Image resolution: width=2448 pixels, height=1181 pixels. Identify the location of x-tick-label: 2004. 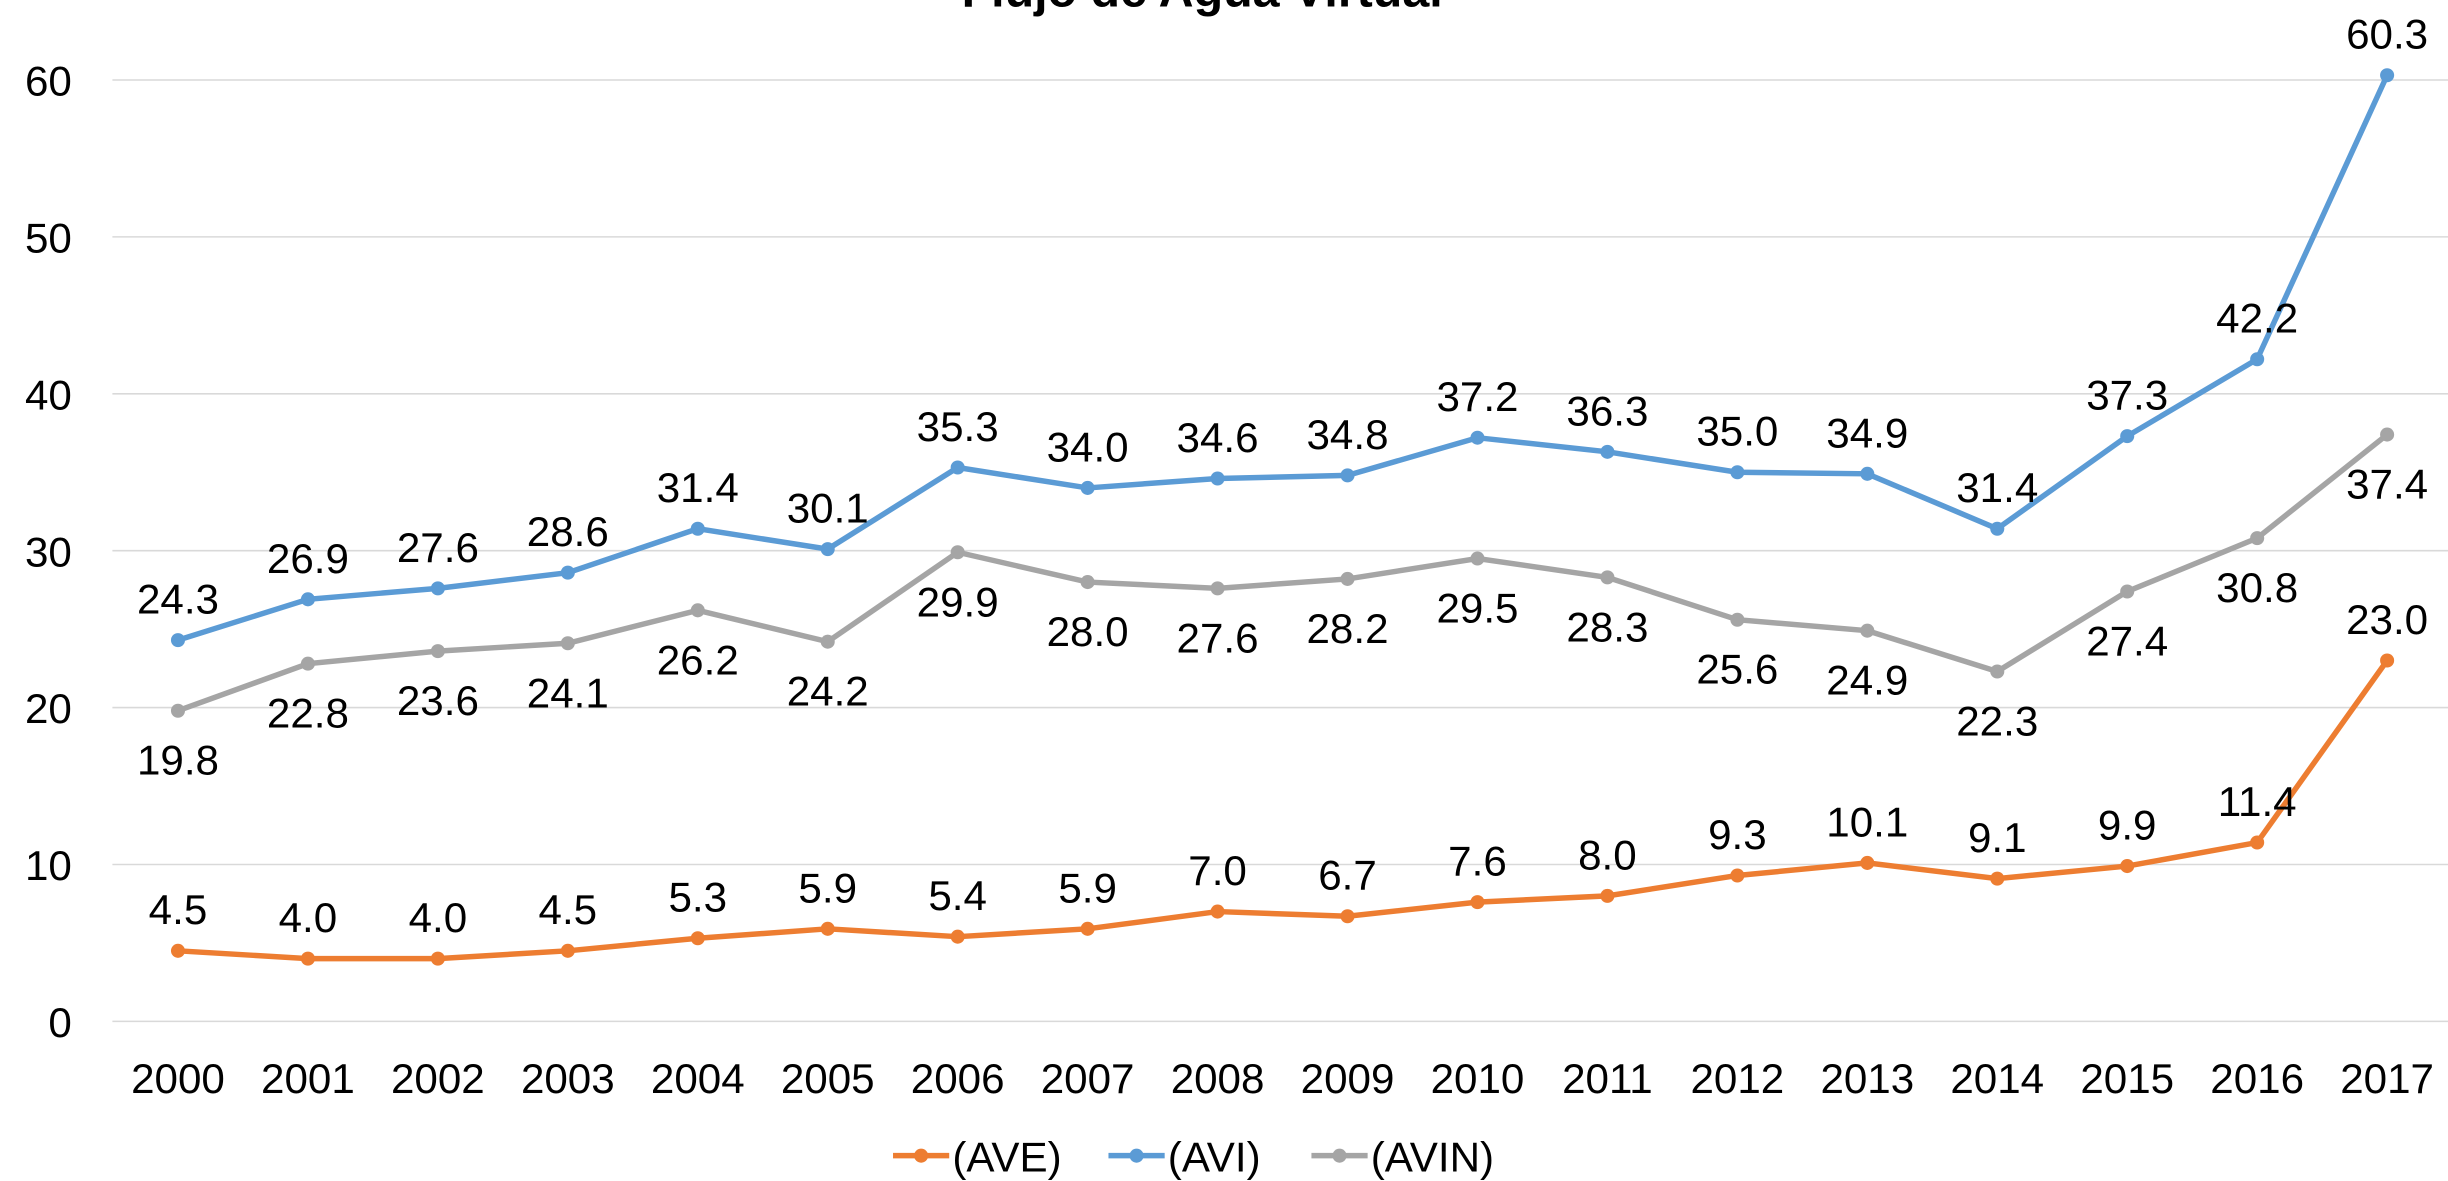
(698, 1078).